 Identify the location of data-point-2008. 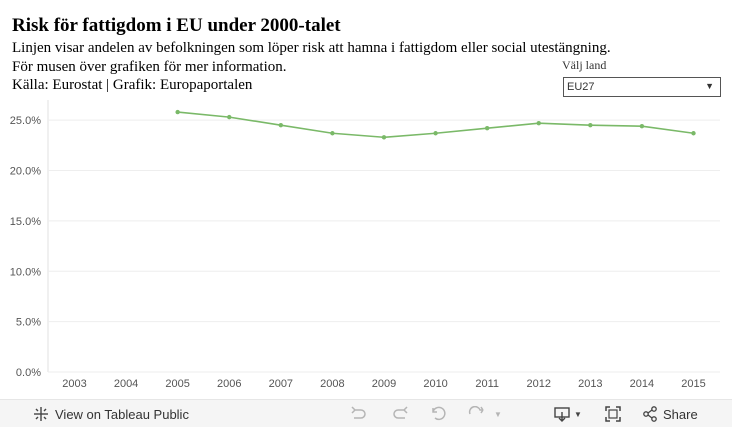
(332, 133).